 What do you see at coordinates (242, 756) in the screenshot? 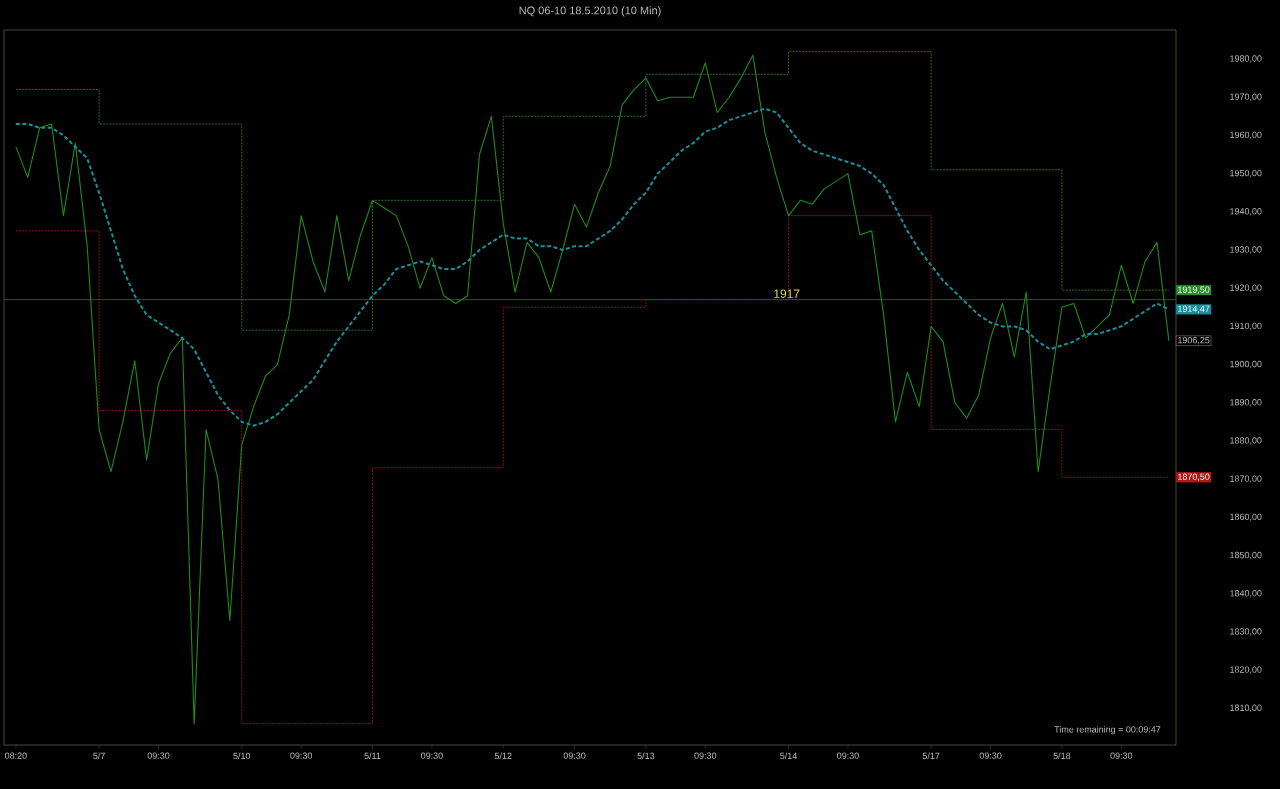
I see `x-tick-label: 5/10` at bounding box center [242, 756].